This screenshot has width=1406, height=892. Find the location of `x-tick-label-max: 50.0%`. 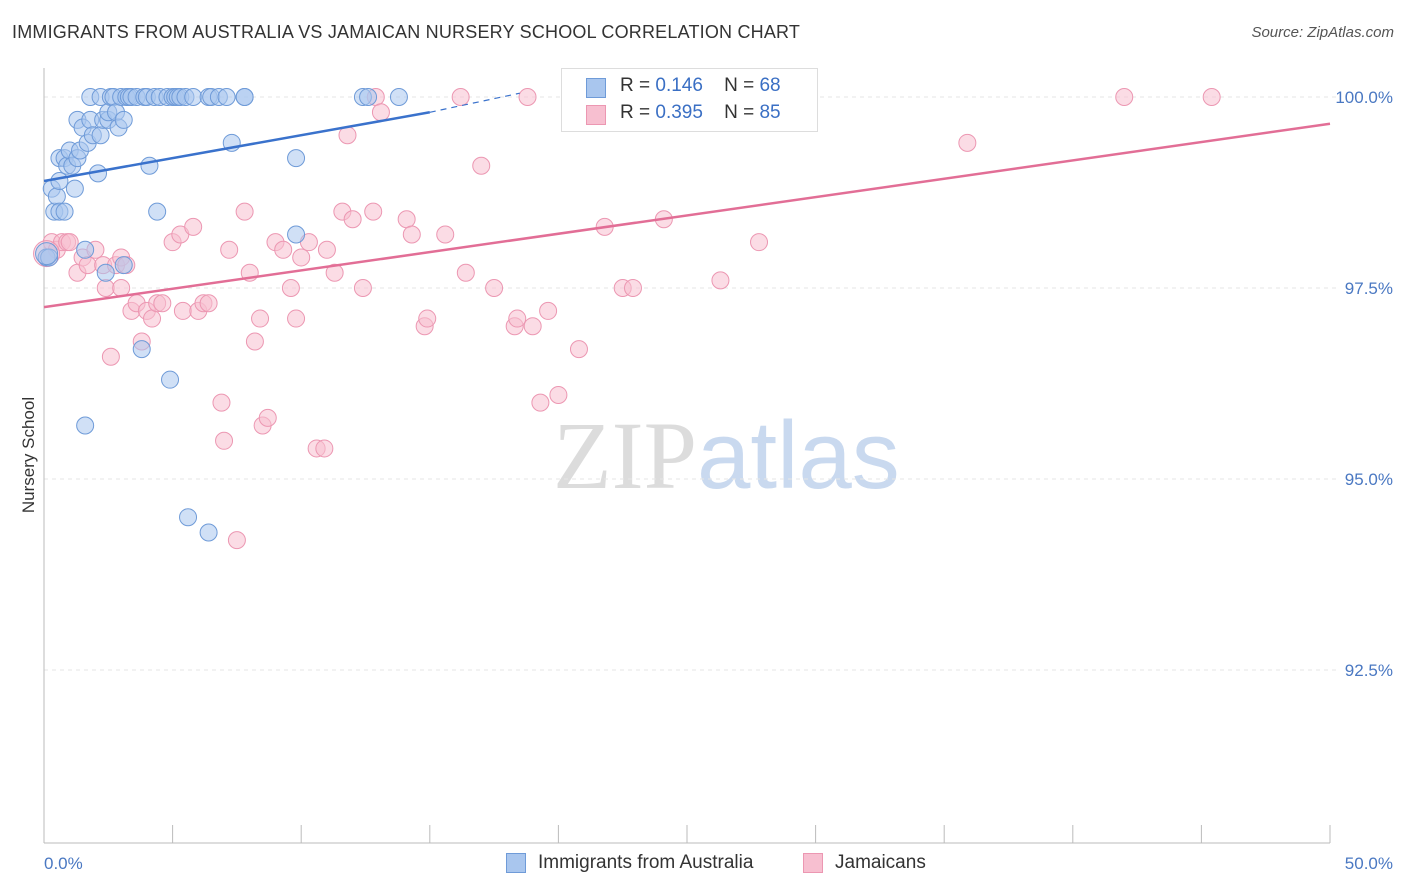

x-tick-label-max: 50.0% is located at coordinates (1369, 863).